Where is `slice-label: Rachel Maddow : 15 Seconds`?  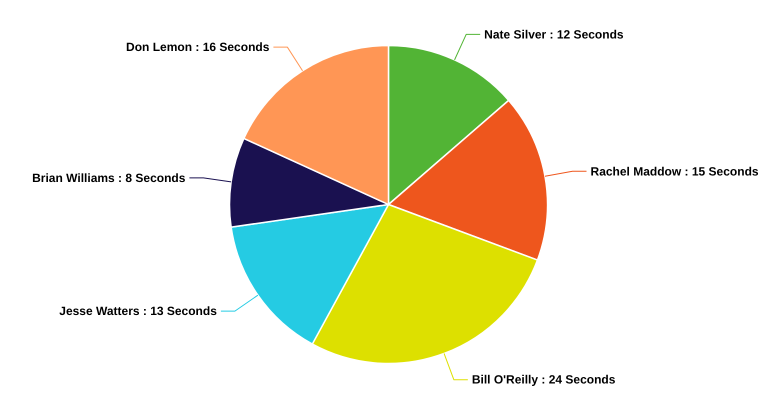 slice-label: Rachel Maddow : 15 Seconds is located at coordinates (674, 171).